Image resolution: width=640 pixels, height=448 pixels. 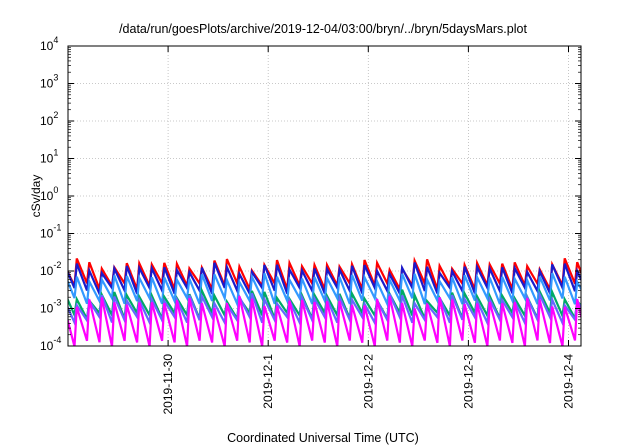 I want to click on y-tick-label: 10⁻⁴, so click(x=50, y=344).